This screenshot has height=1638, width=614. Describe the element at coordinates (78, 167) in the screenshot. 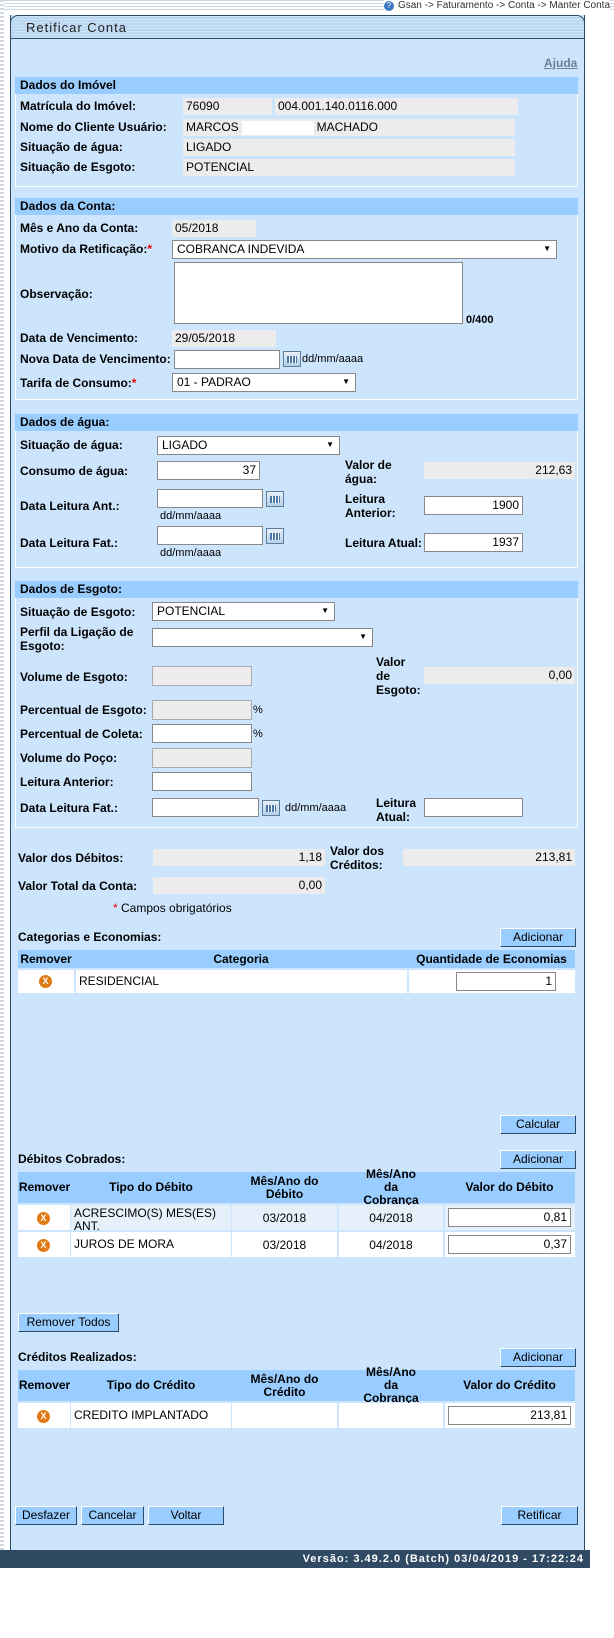

I see `esgoto-label: Situação de Esgoto:` at that location.